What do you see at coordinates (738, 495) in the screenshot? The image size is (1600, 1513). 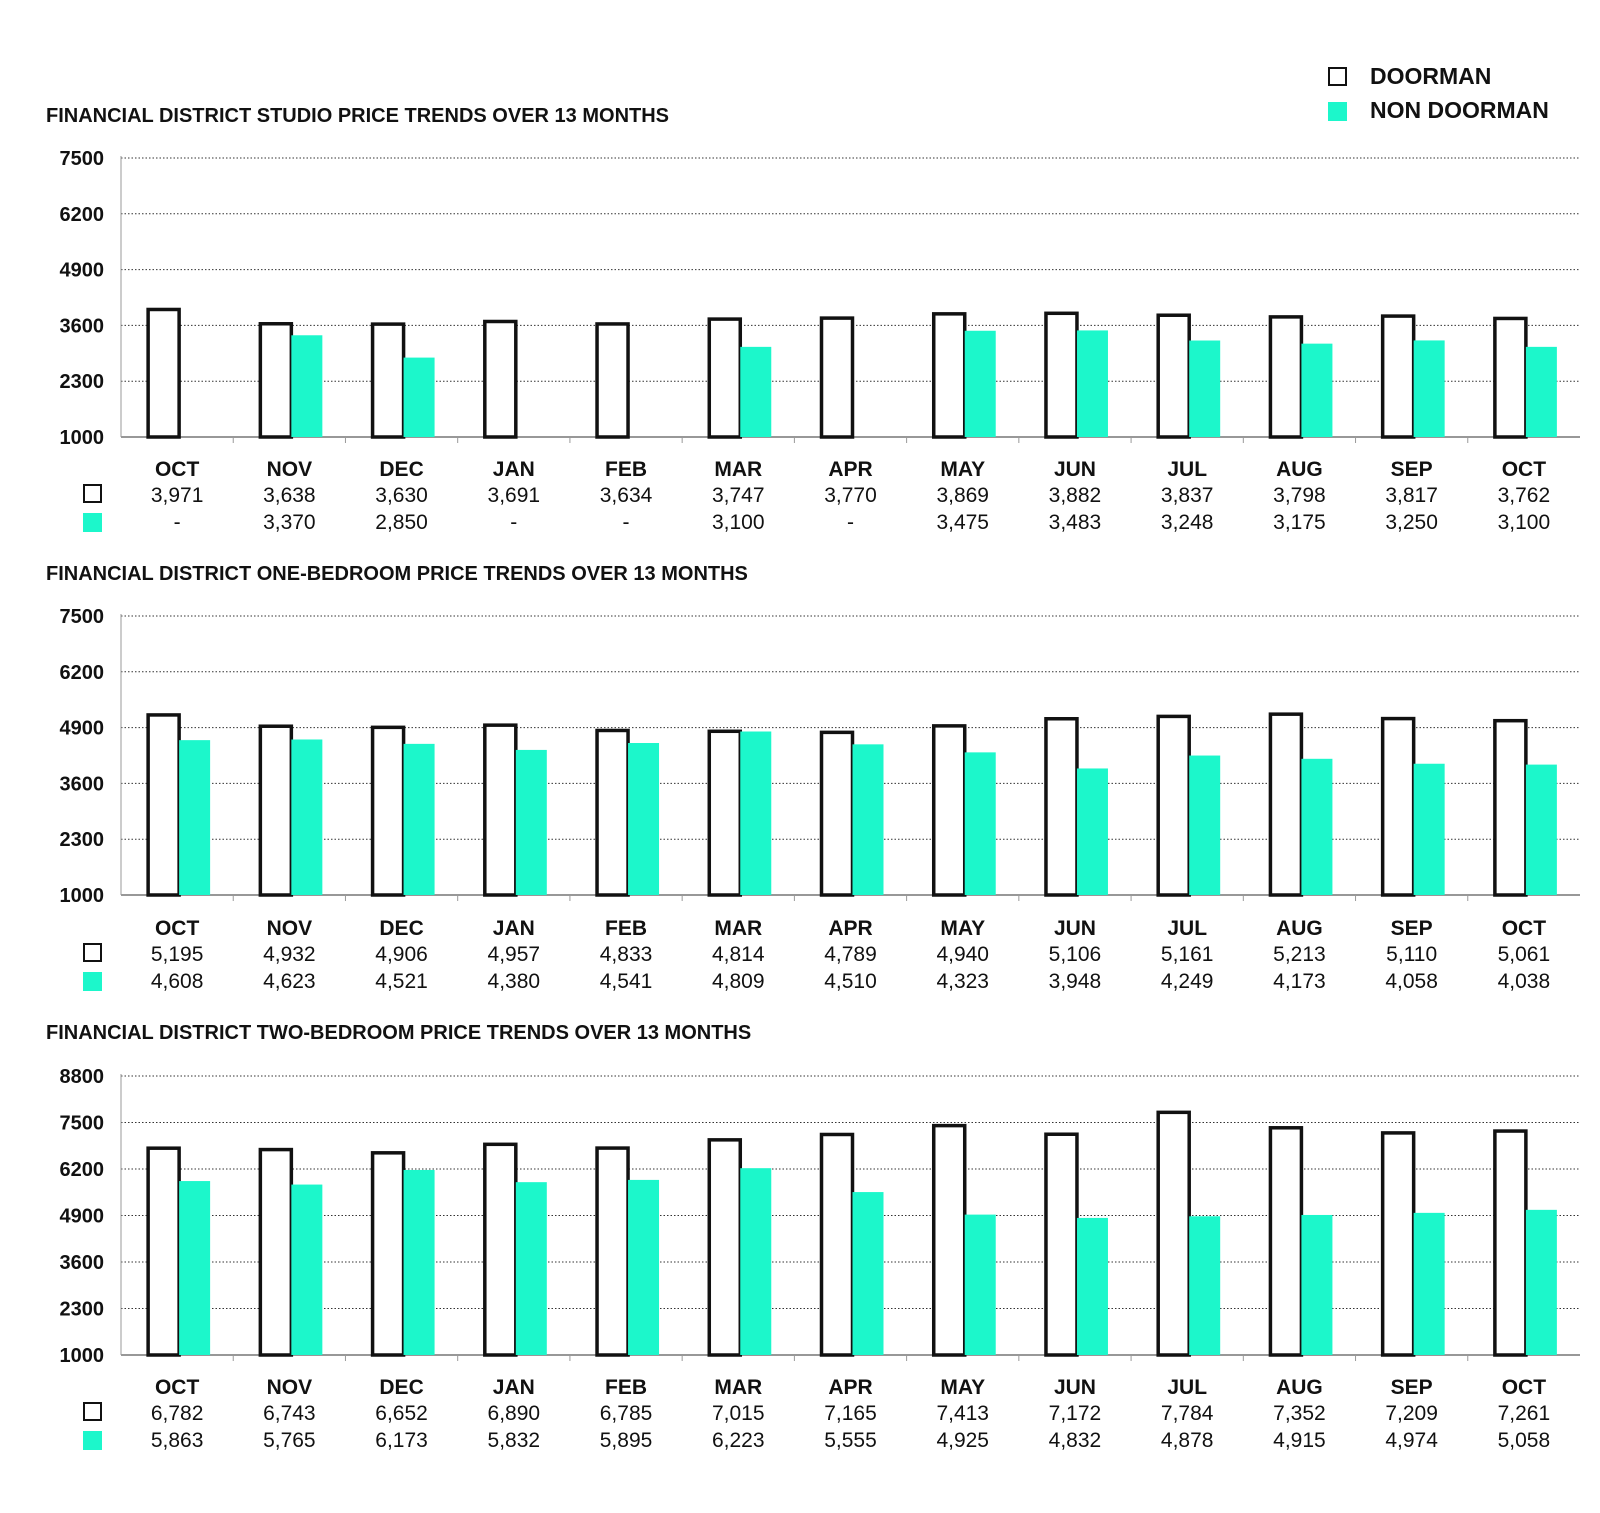 I see `data-label-doorman: 3,747` at bounding box center [738, 495].